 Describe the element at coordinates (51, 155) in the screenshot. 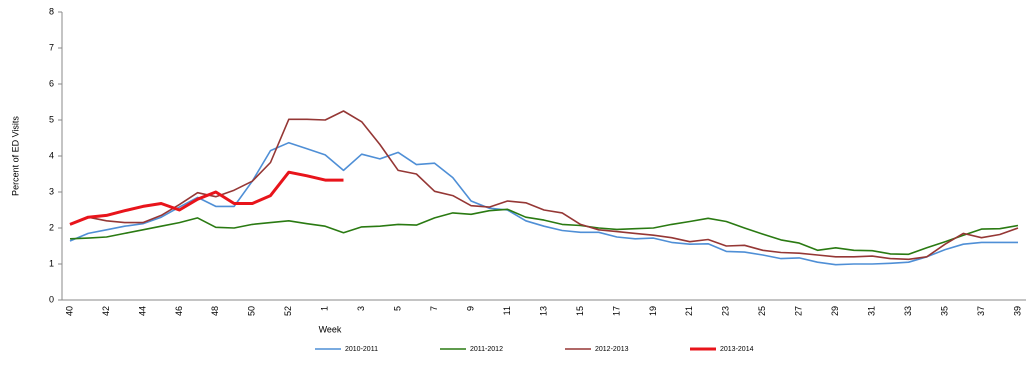

I see `y-tick-label: 4` at that location.